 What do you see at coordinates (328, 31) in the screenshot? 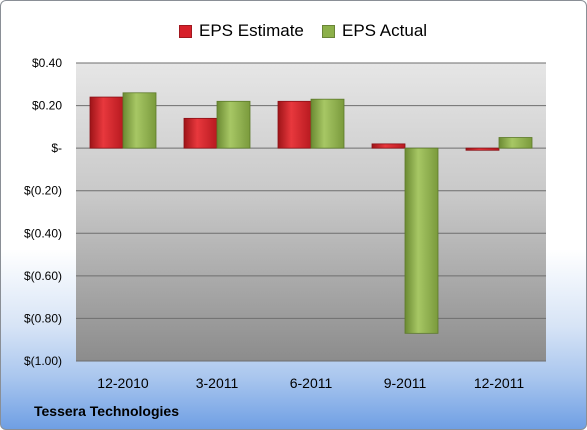
I see `legend-swatch-actual` at bounding box center [328, 31].